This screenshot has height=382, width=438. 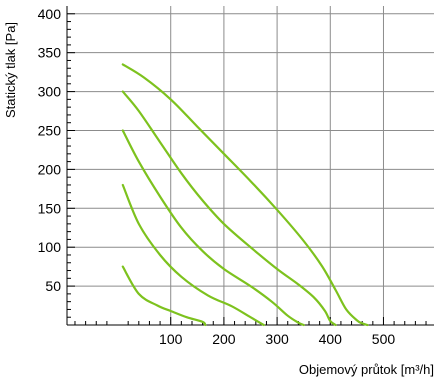 What do you see at coordinates (10, 70) in the screenshot?
I see `y-axis-title: Statický tlak [Pa]` at bounding box center [10, 70].